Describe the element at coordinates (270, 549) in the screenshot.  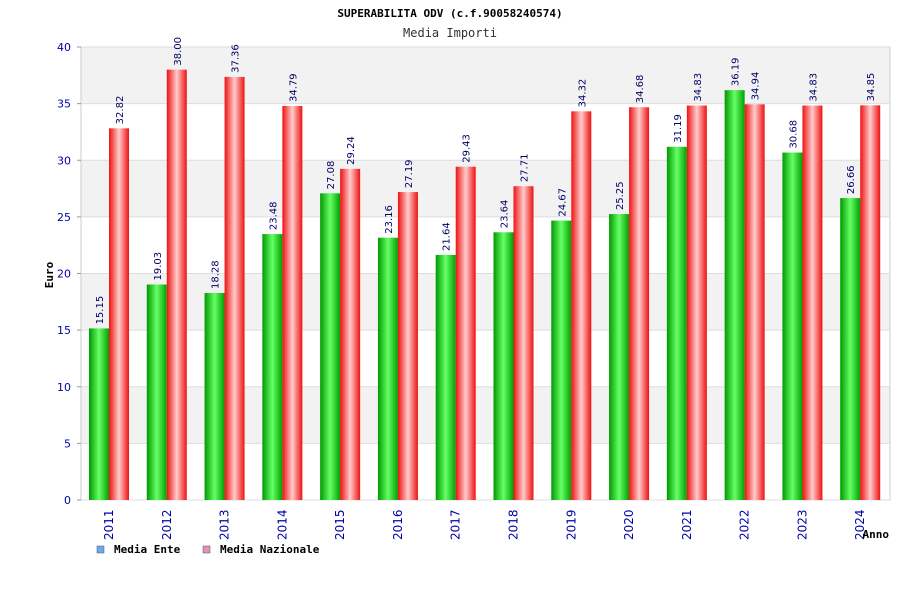
I see `legend-label-media-nazionale: Media Nazionale` at that location.